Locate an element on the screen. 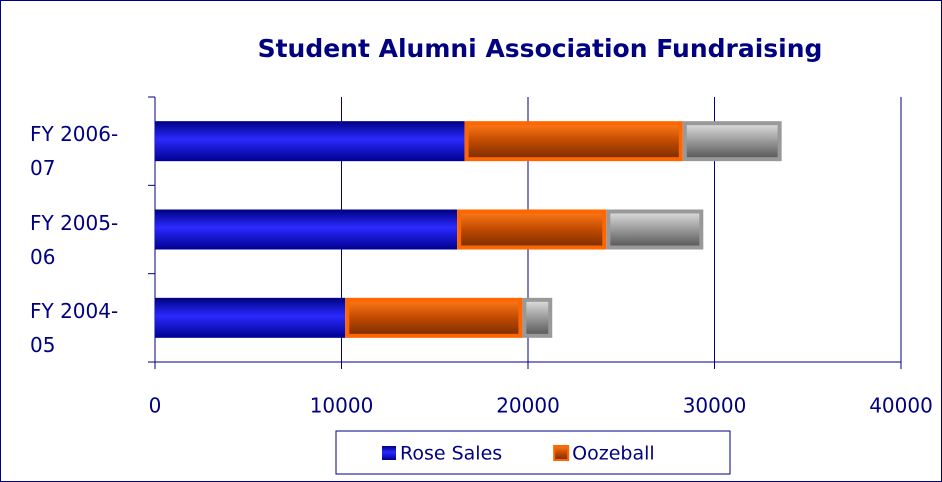 The height and width of the screenshot is (482, 942). y-tick-label: FY 2006-07 is located at coordinates (74, 151).